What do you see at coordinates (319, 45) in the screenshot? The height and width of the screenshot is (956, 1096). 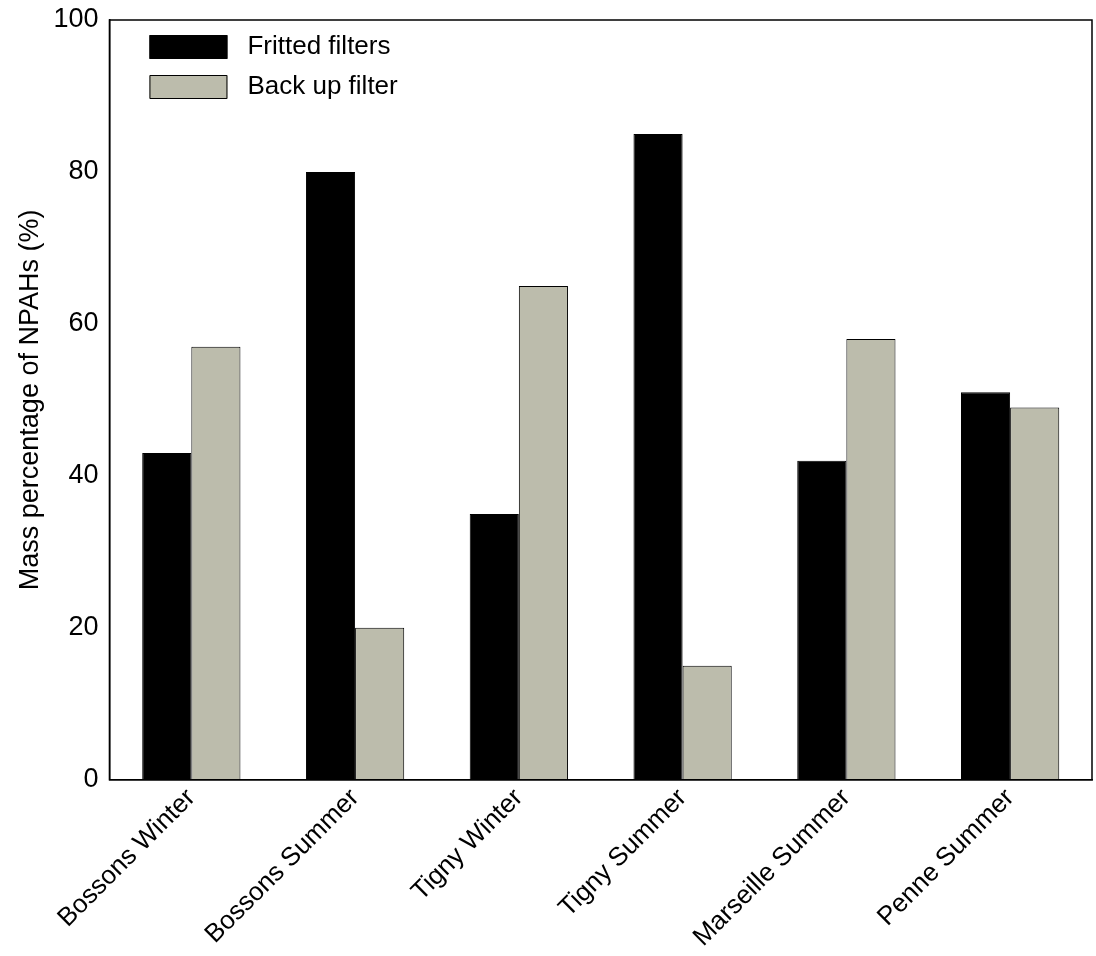 I see `legend-label: Fritted filters` at bounding box center [319, 45].